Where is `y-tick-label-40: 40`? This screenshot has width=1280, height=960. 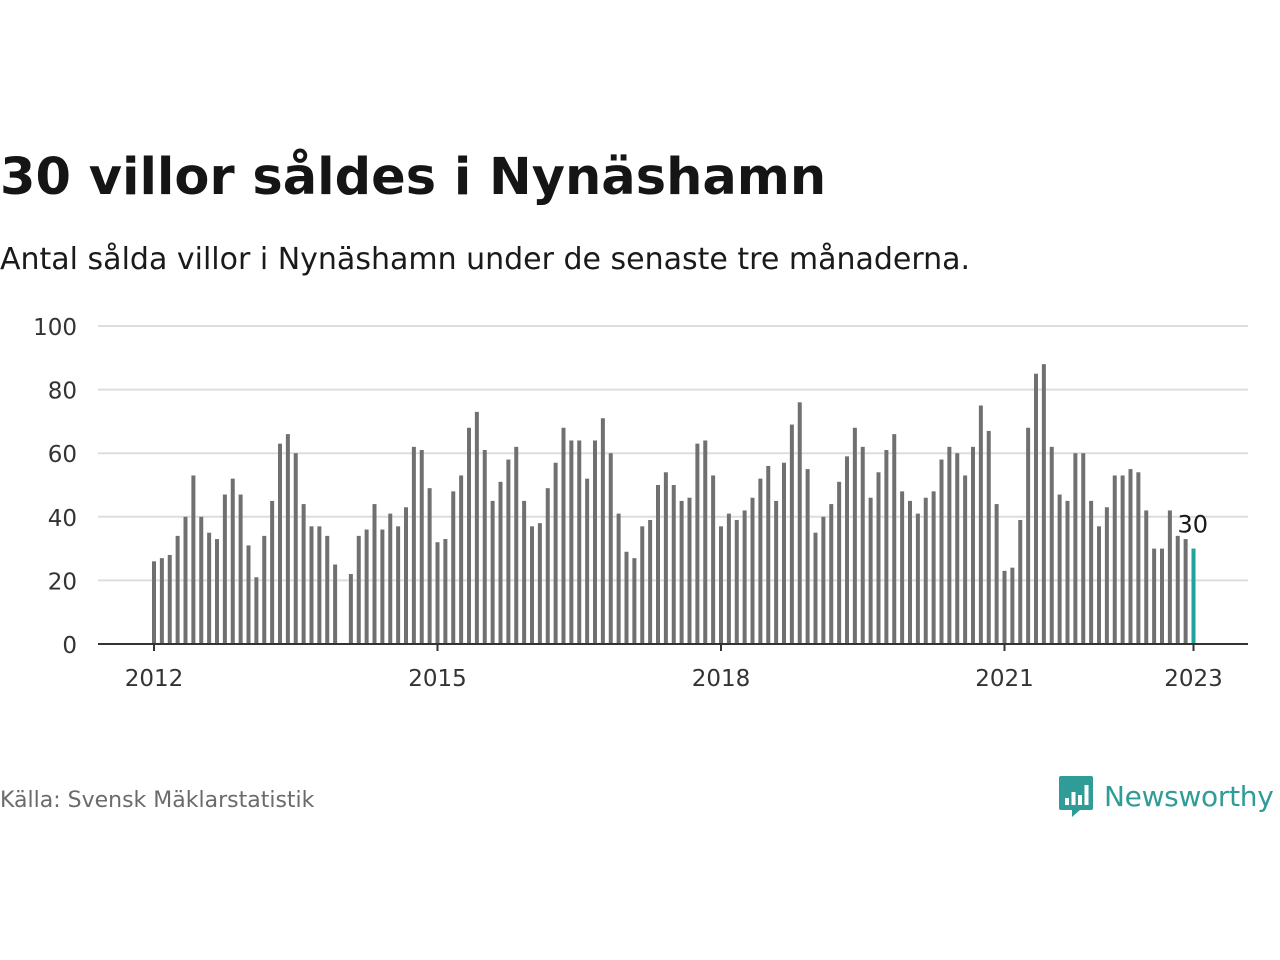
y-tick-label-40: 40 is located at coordinates (62, 519).